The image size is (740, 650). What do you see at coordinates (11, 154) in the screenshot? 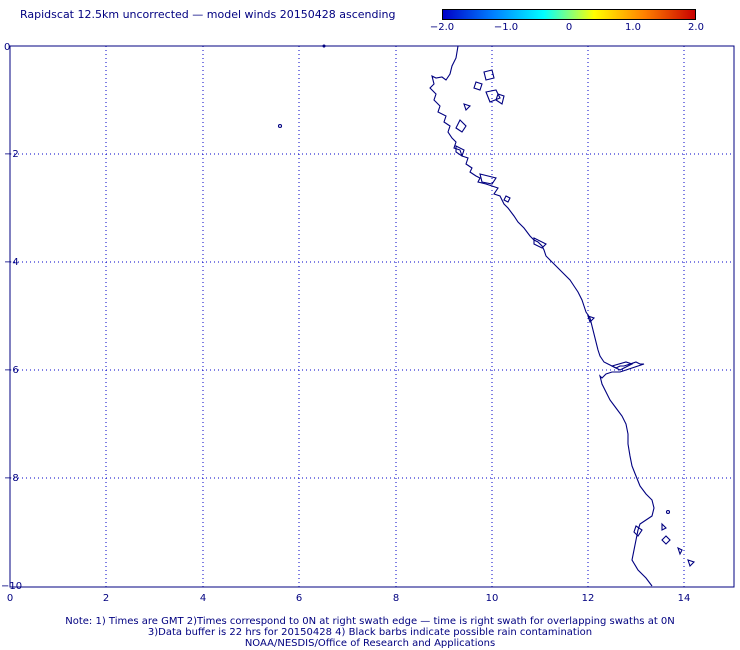
I see `y-tick-label: −2` at bounding box center [11, 154].